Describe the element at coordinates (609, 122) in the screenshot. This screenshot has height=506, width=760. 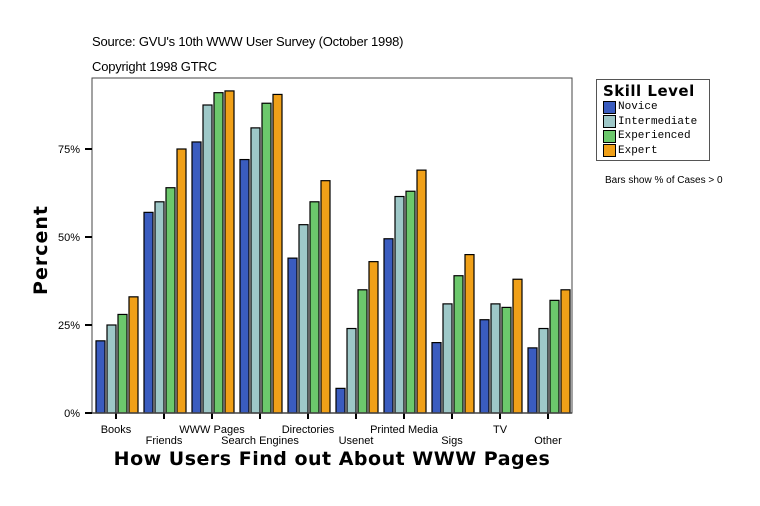
I see `swatch-intermediate` at that location.